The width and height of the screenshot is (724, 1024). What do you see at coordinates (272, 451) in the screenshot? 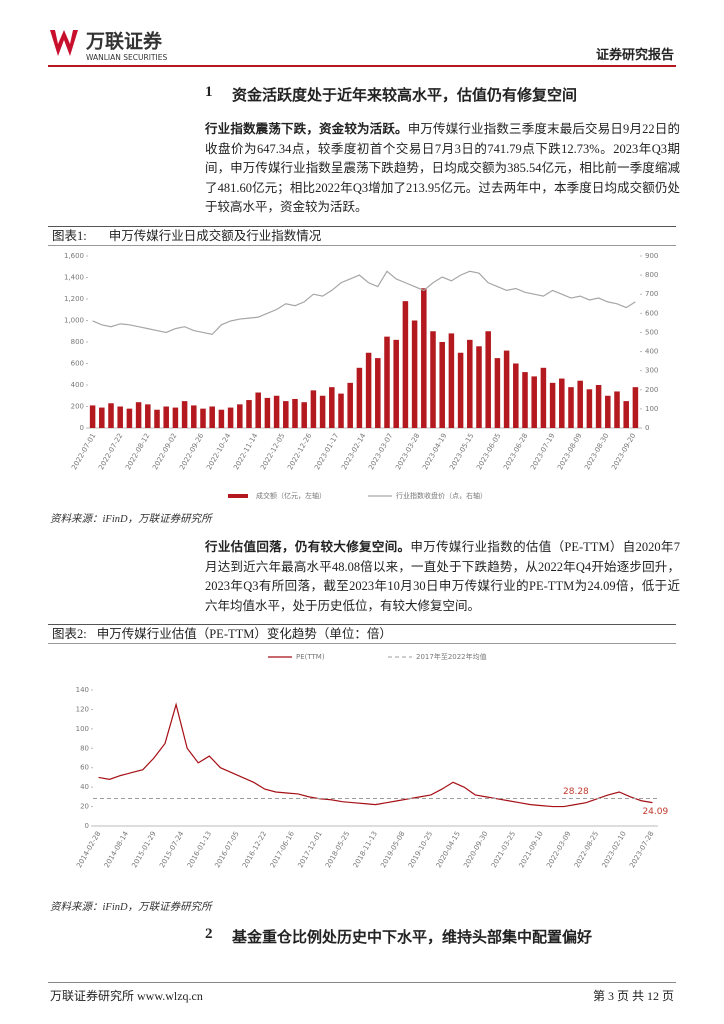
I see `x-tick-label: 2022-12-05` at bounding box center [272, 451].